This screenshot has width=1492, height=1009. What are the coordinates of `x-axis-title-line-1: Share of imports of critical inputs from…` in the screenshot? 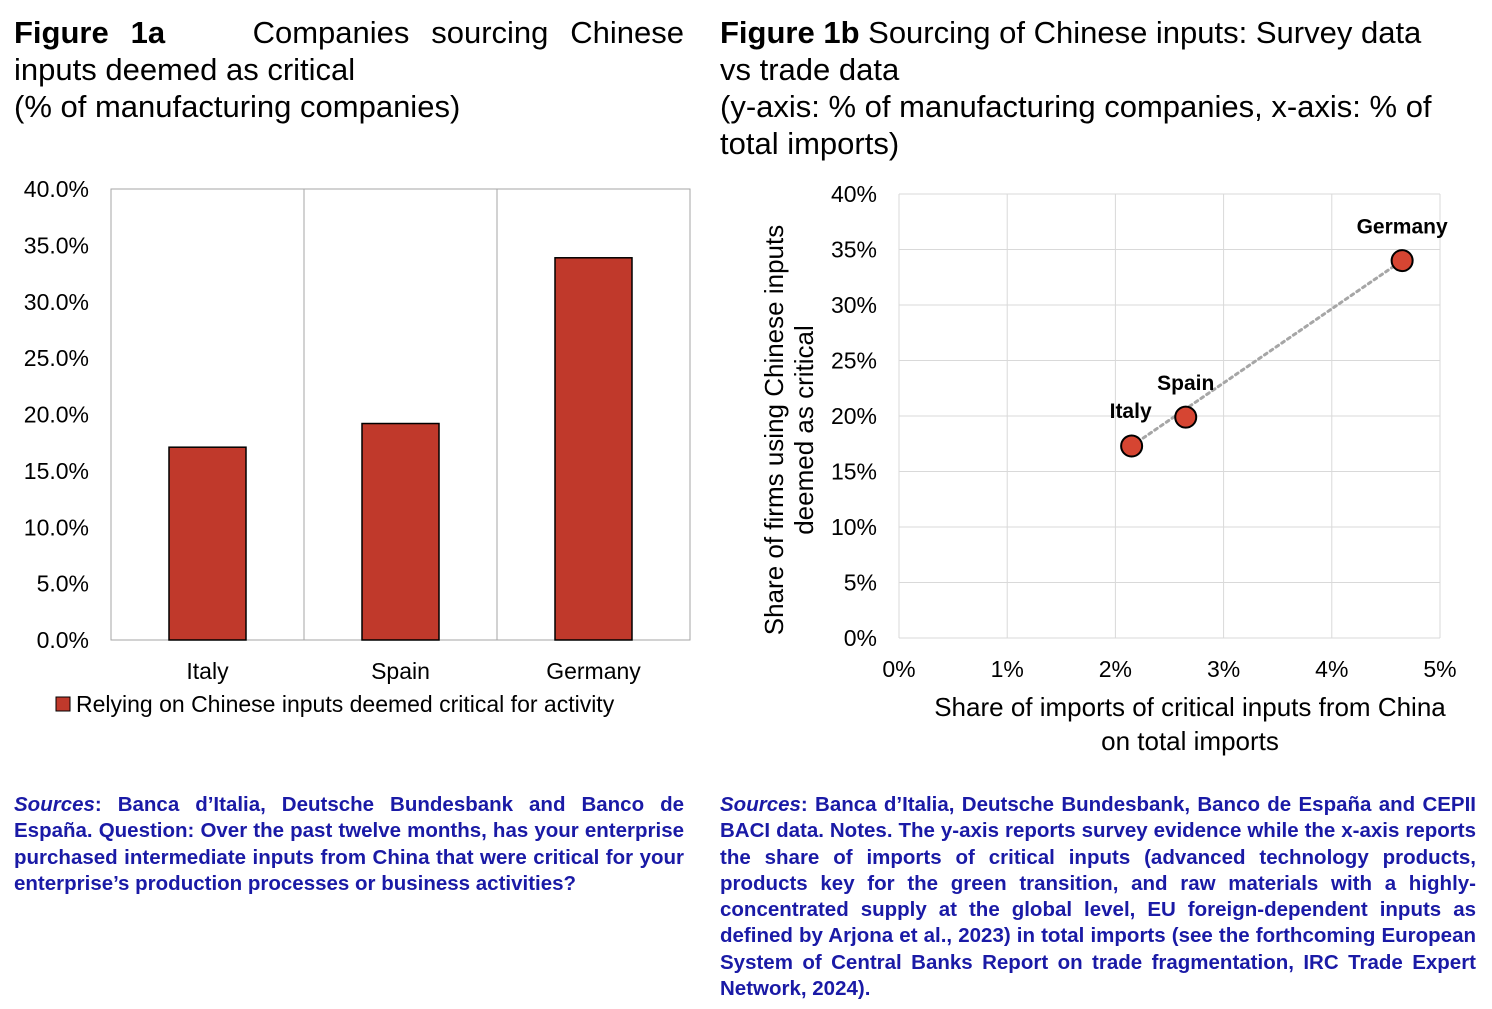 It's located at (1190, 707).